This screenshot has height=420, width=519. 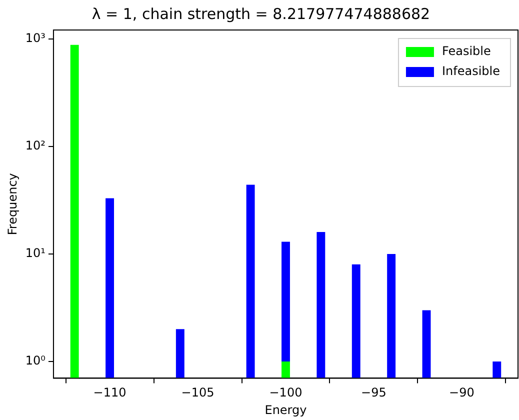 What do you see at coordinates (35, 145) in the screenshot?
I see `y-tick-label: 10²` at bounding box center [35, 145].